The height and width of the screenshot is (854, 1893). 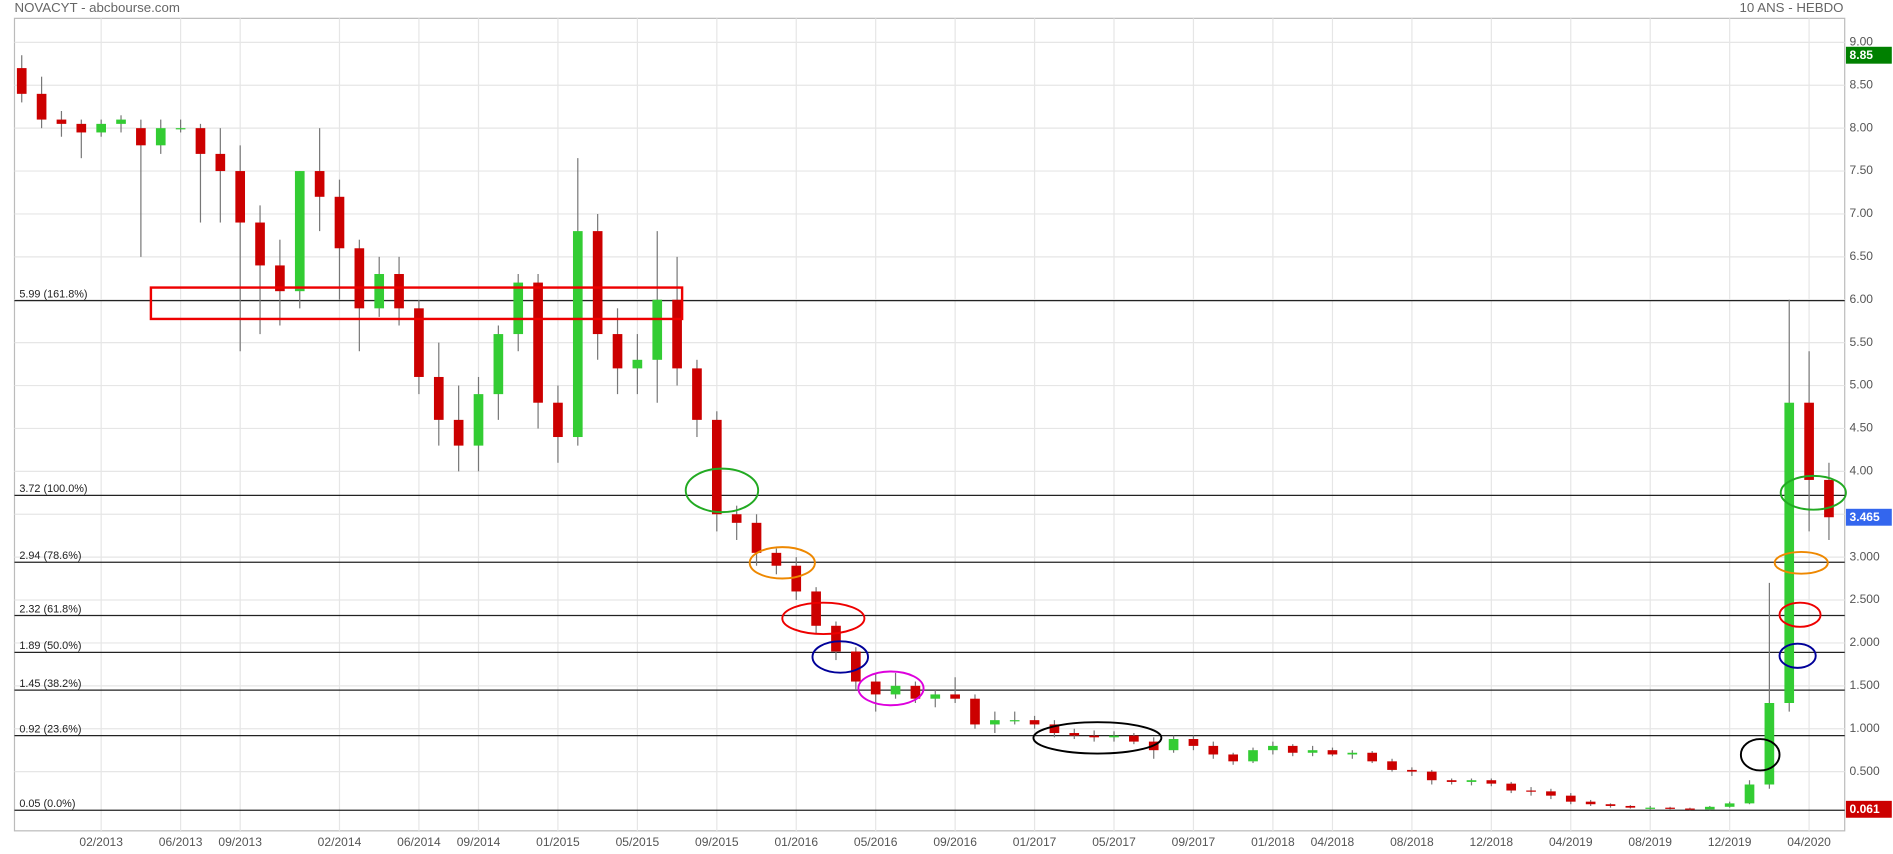 What do you see at coordinates (1862, 471) in the screenshot?
I see `y-tick-label: 4.00` at bounding box center [1862, 471].